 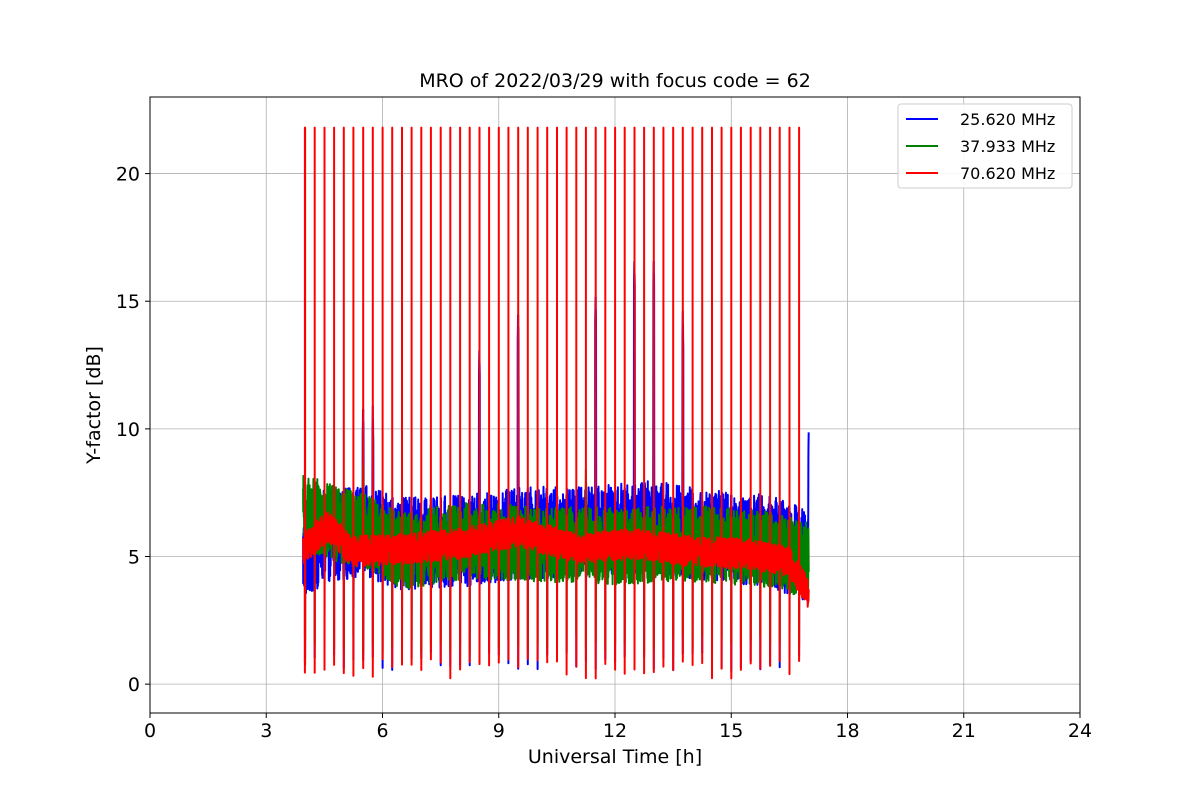 What do you see at coordinates (382, 731) in the screenshot?
I see `x-tick-label: 6` at bounding box center [382, 731].